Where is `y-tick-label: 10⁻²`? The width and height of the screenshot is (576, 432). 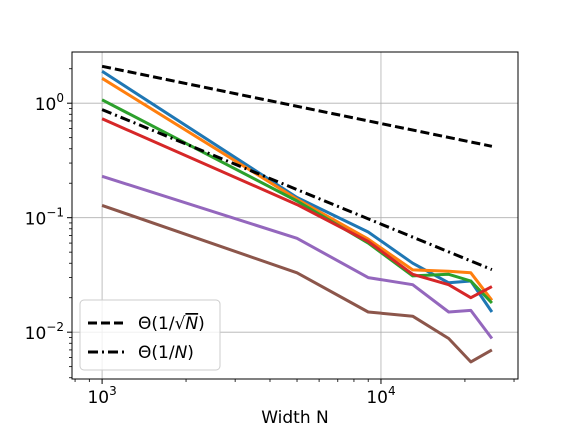 y-tick-label: 10⁻² is located at coordinates (44, 332).